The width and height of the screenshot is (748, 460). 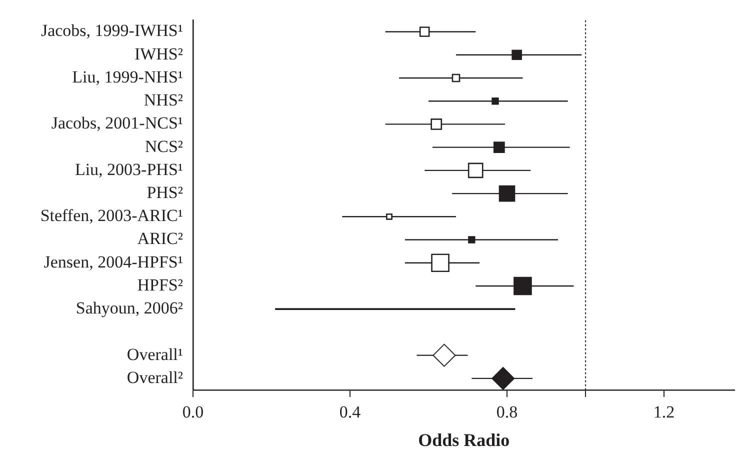 What do you see at coordinates (129, 308) in the screenshot?
I see `y-tick-label: Sahyoun, 2006²` at bounding box center [129, 308].